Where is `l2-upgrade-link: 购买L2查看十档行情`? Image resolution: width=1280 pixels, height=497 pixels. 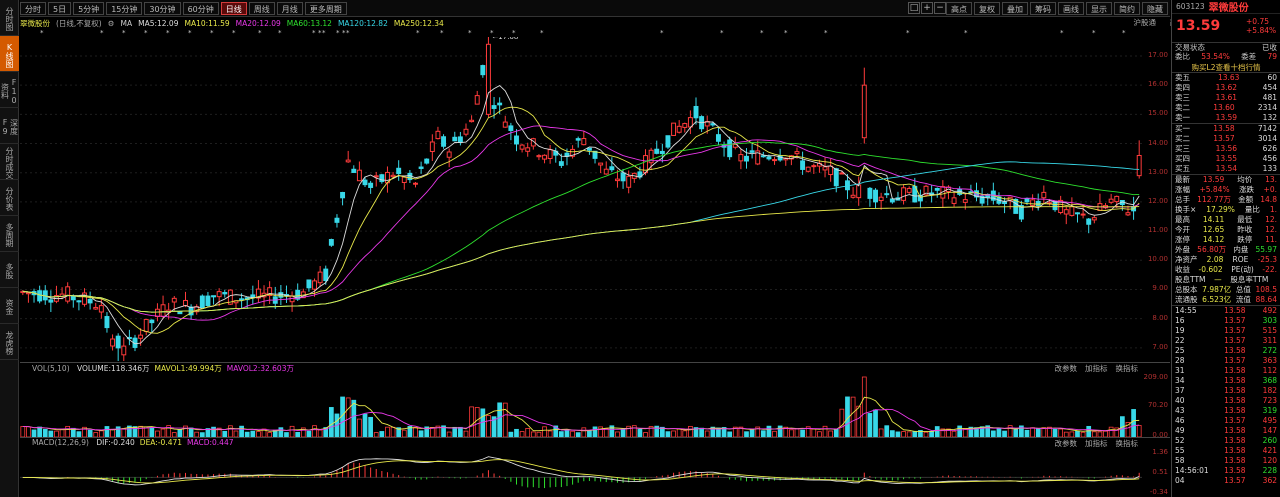 l2-upgrade-link: 购买L2查看十档行情 is located at coordinates (1226, 67).